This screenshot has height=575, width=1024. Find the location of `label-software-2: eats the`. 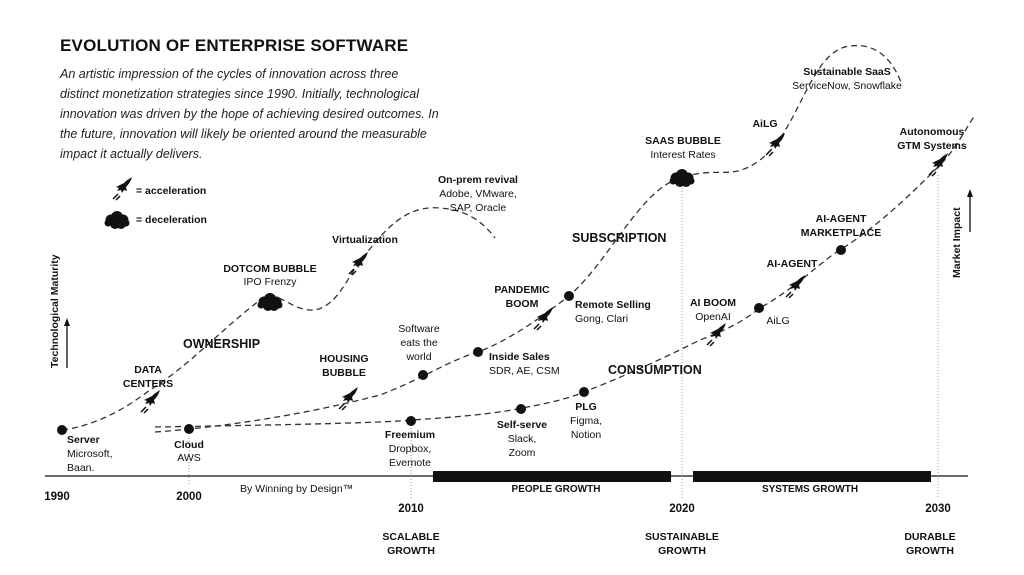

label-software-2: eats the is located at coordinates (419, 343).